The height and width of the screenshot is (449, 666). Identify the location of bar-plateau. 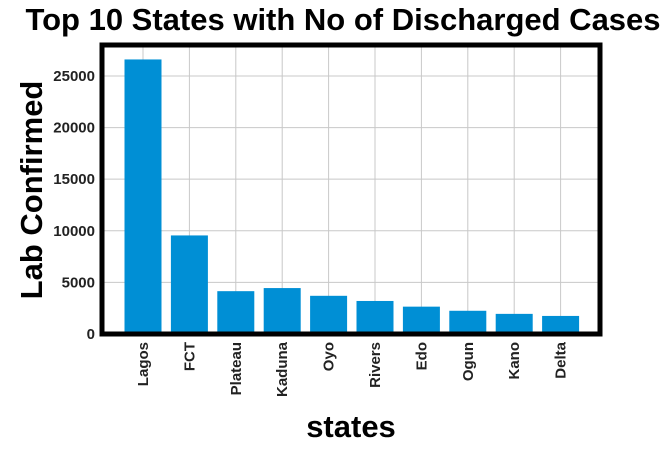
(236, 312).